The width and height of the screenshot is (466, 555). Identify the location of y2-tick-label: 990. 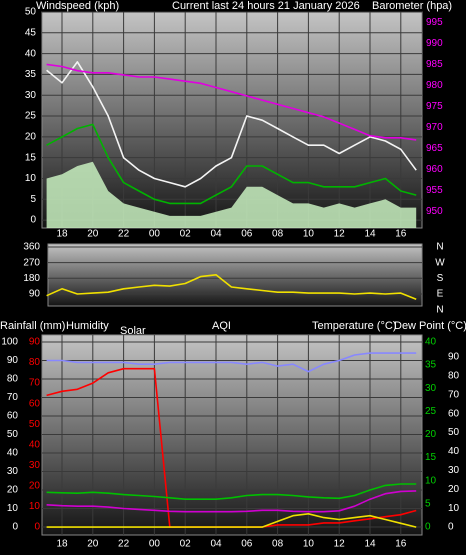
(434, 43).